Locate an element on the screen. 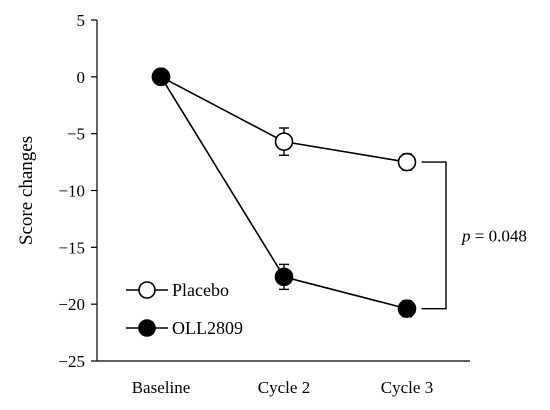  x-tick-label: Baseline is located at coordinates (161, 387).